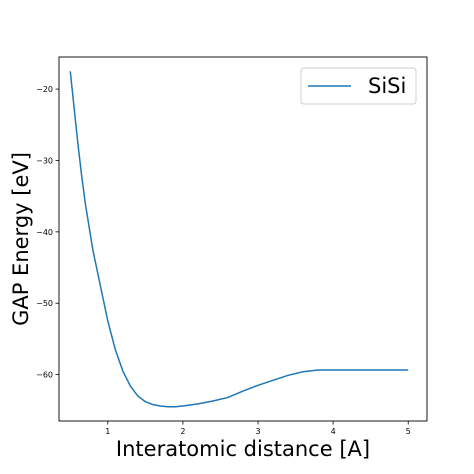 The width and height of the screenshot is (474, 474). I want to click on x-axis-label: Interatomic distance [A], so click(243, 449).